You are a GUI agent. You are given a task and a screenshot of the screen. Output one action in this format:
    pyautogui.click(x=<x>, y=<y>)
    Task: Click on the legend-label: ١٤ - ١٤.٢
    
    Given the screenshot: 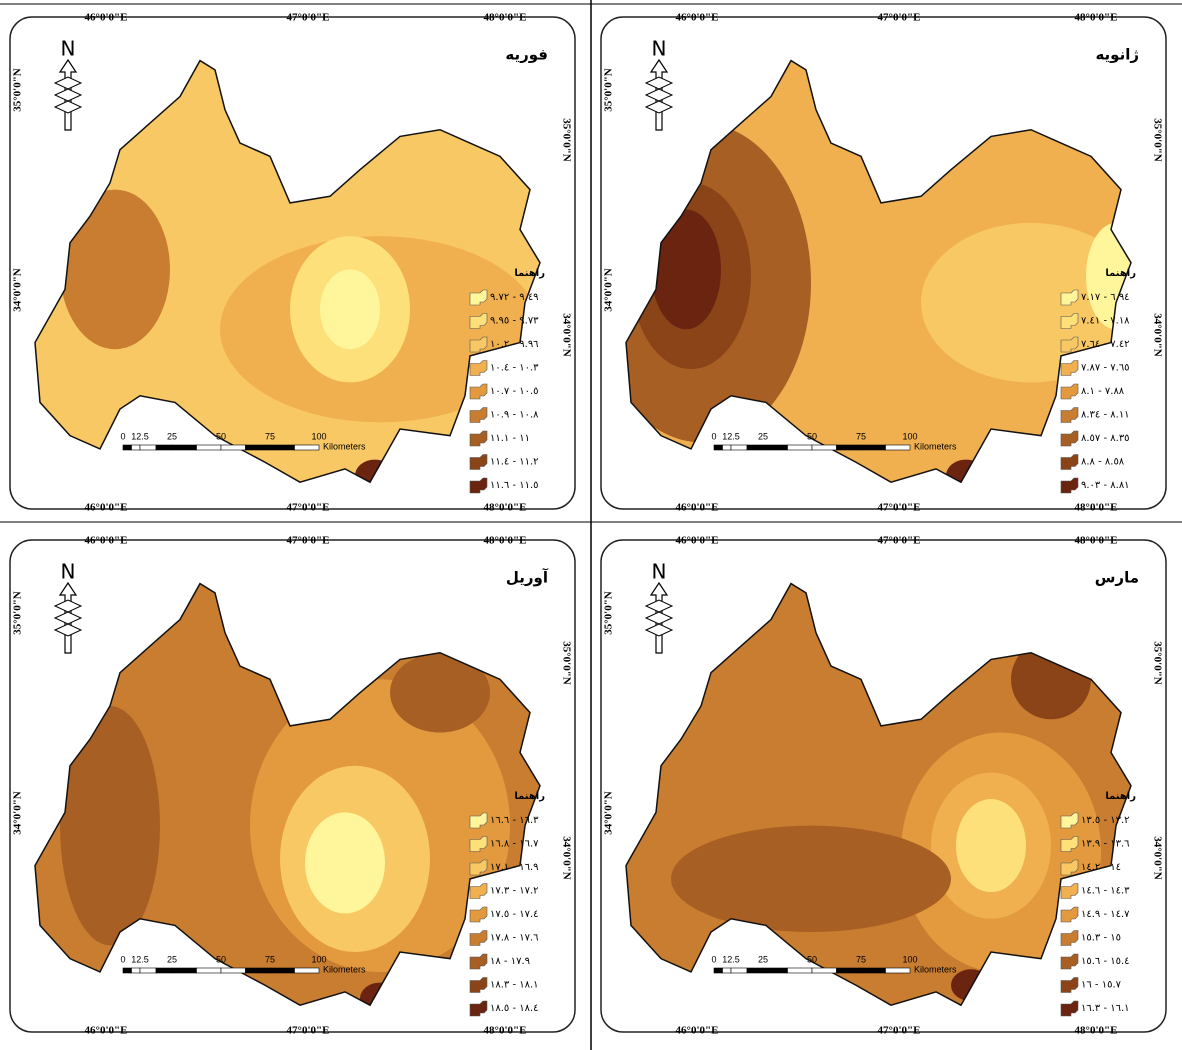 What is the action you would take?
    pyautogui.click(x=1101, y=867)
    